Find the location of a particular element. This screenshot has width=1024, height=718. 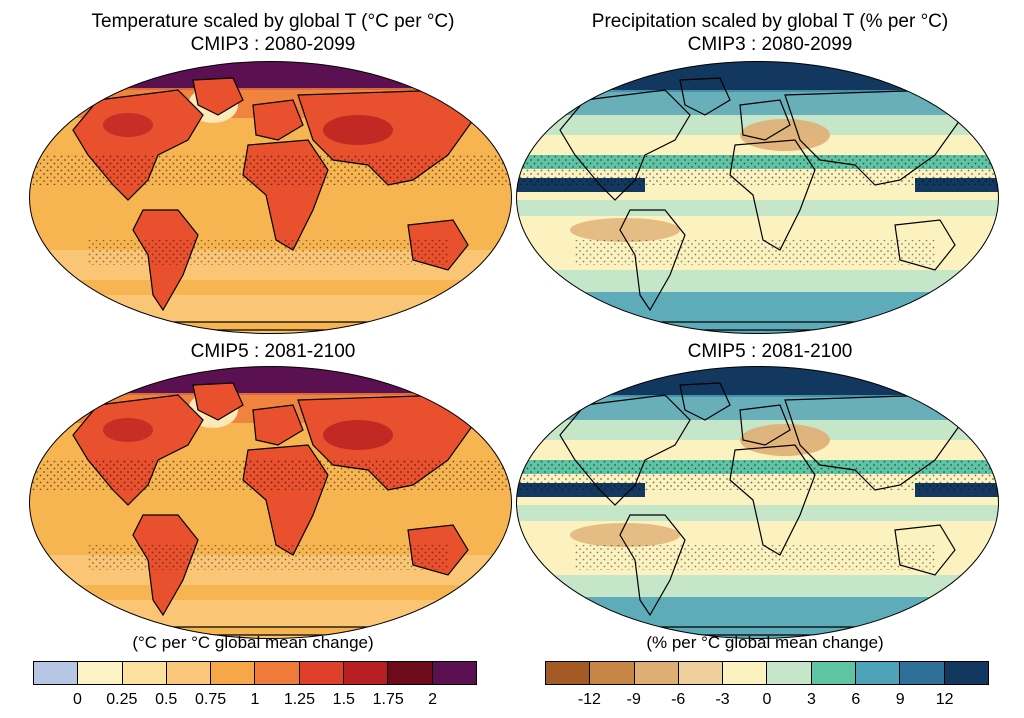

temperature-colorbar-ticks: 0 0.25 0.5 0.75 1 1.25 1.5 1.75 2 is located at coordinates (255, 702).